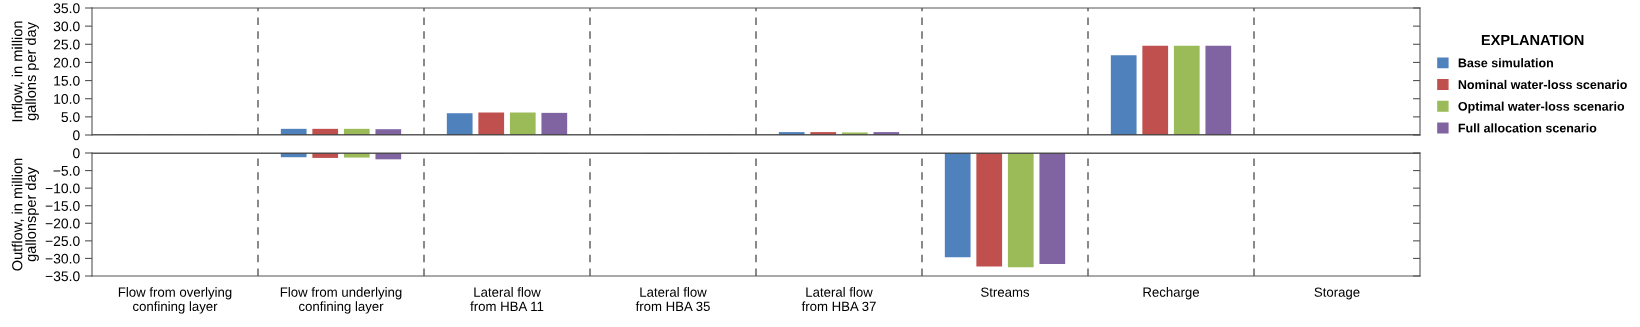 The height and width of the screenshot is (327, 1640). What do you see at coordinates (25, 71) in the screenshot?
I see `y-axis-title: Inflow, in million gallons per day` at bounding box center [25, 71].